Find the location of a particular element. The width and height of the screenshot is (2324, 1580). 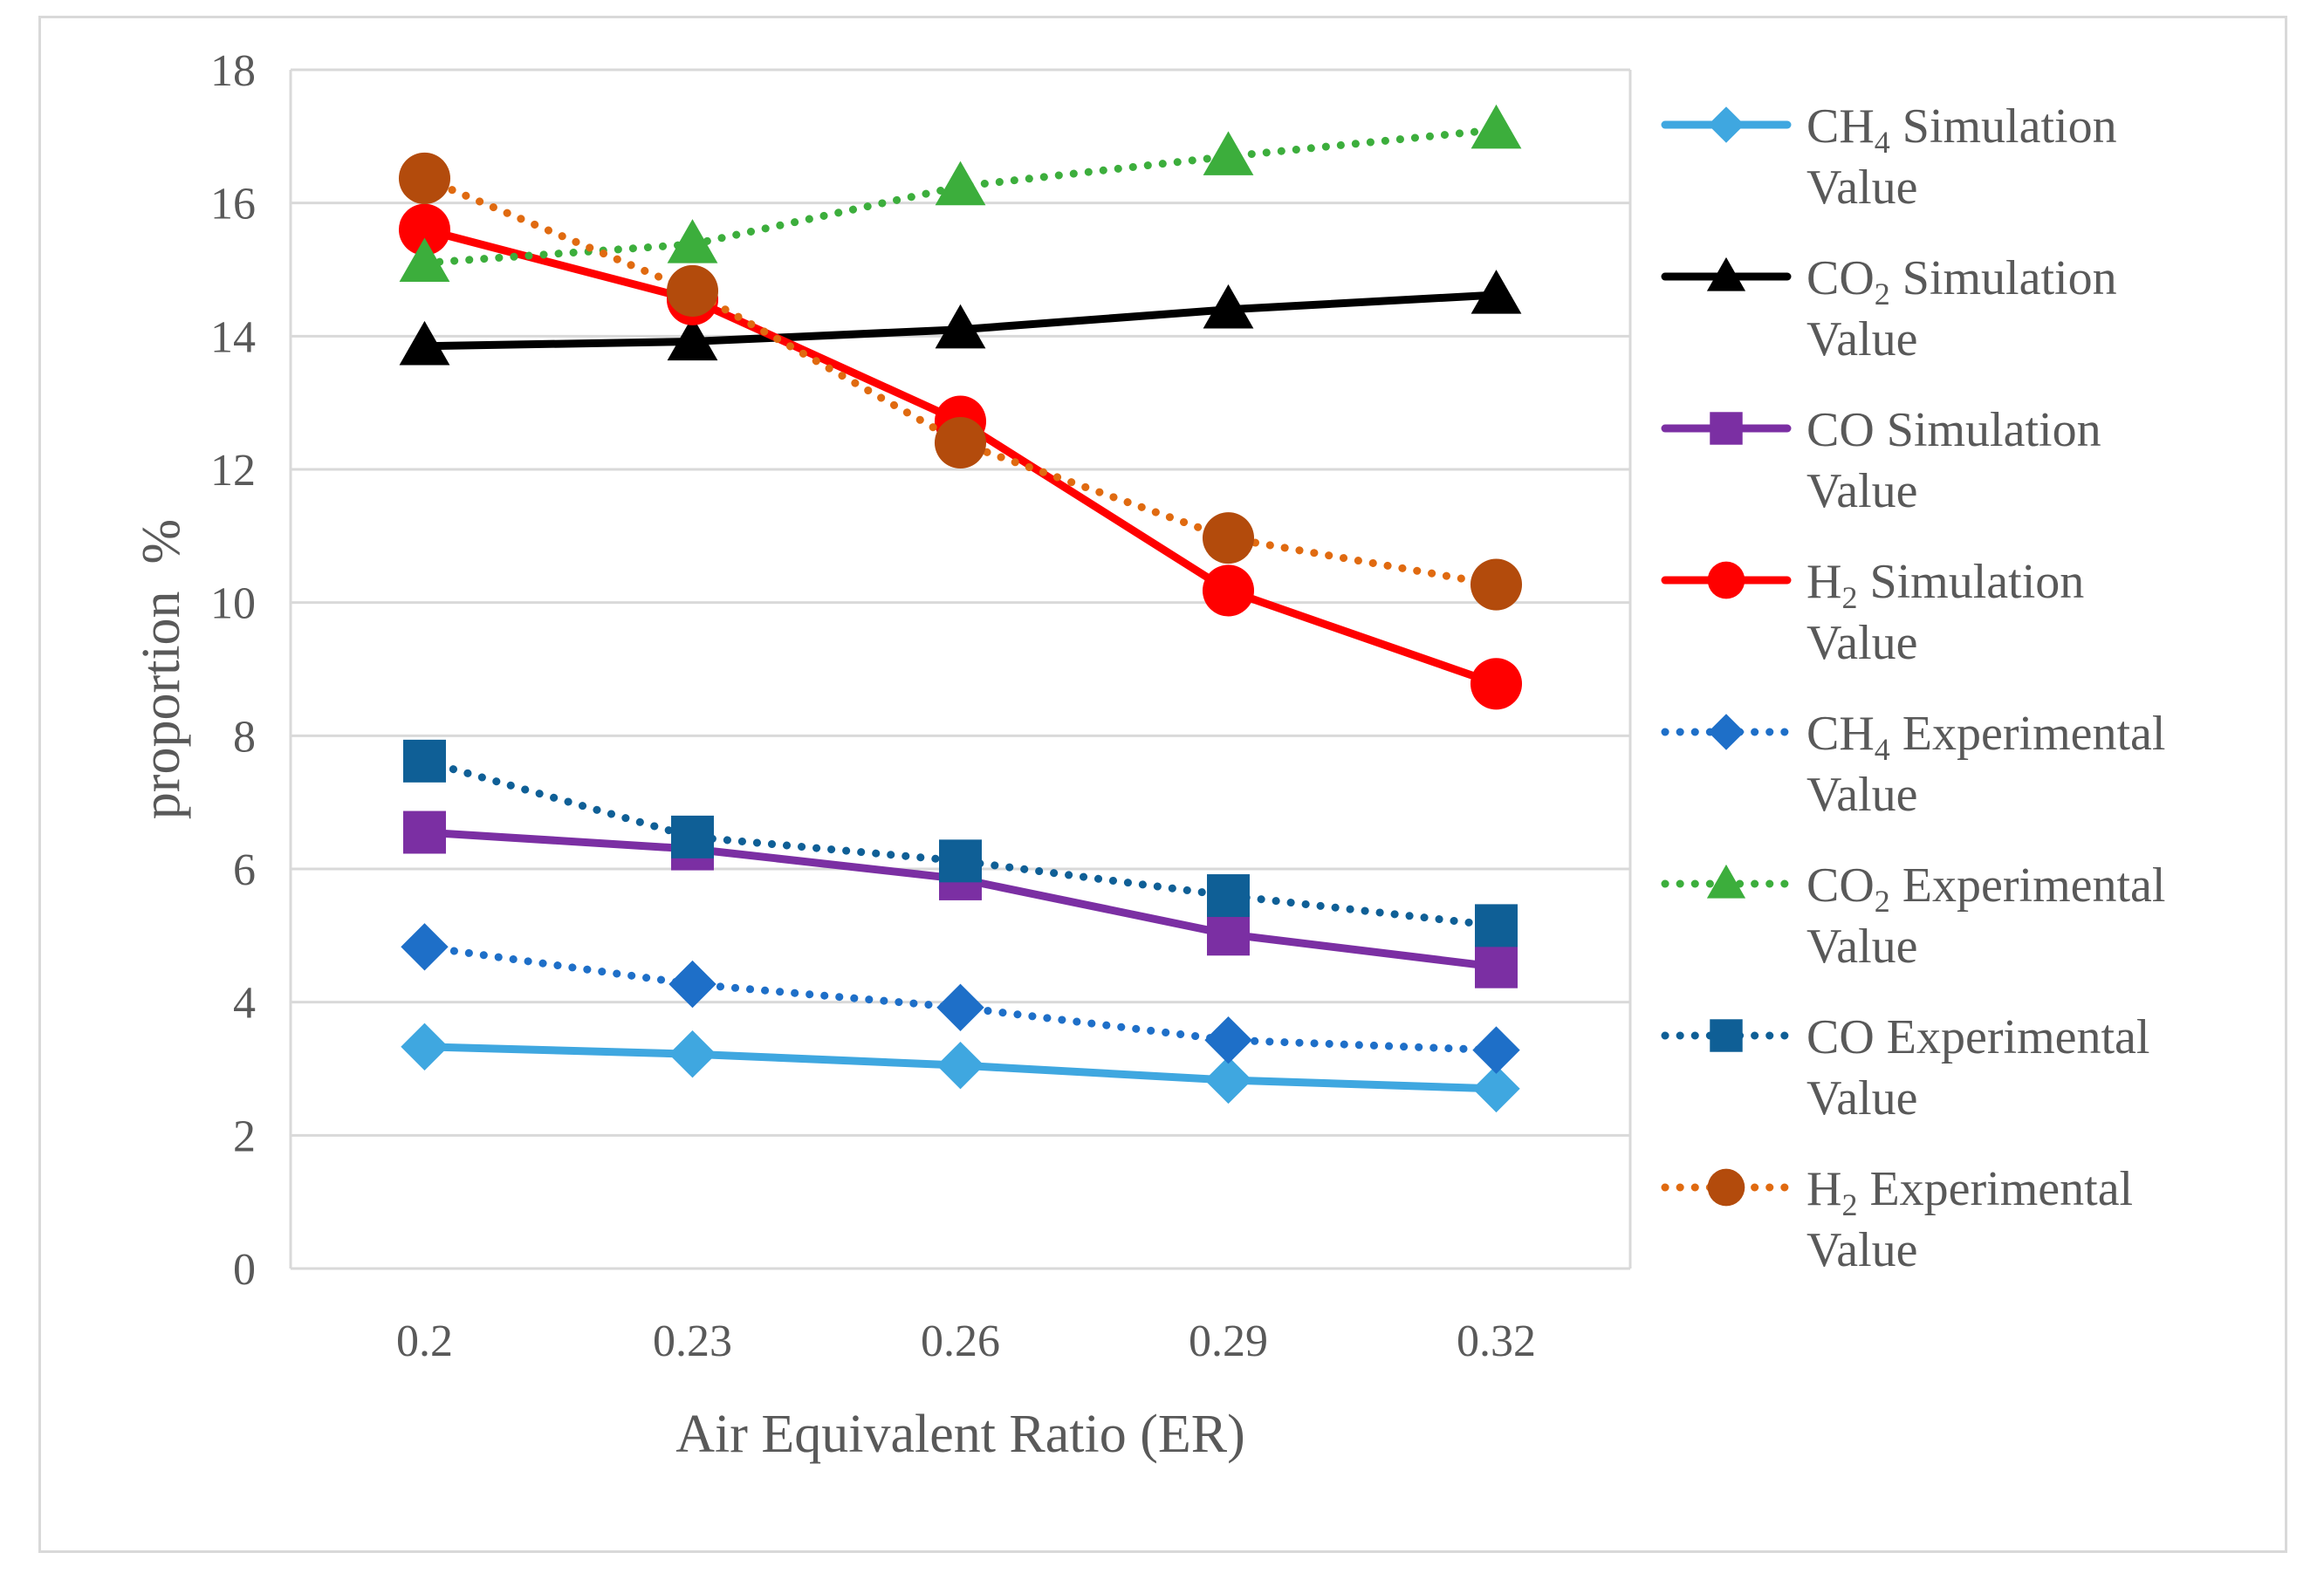

legend-label-line2-6: Value is located at coordinates (1862, 1098).